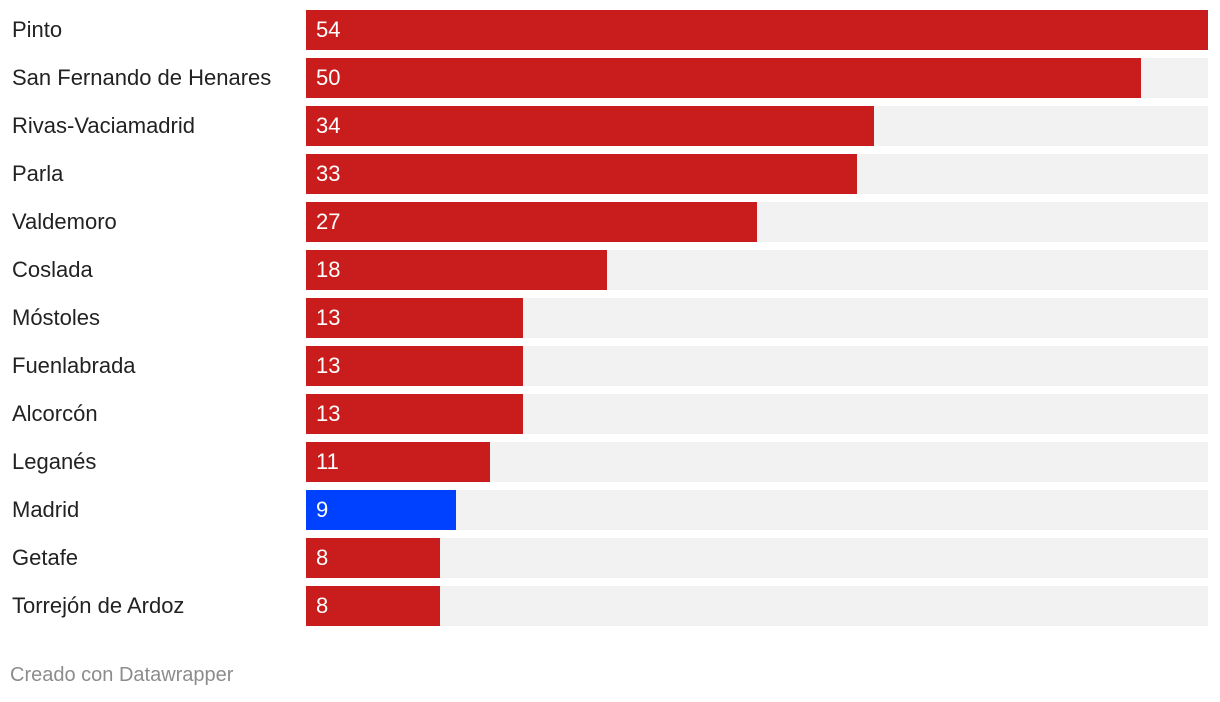 The image size is (1220, 702). I want to click on bar-row: Valdemoro 27, so click(610, 222).